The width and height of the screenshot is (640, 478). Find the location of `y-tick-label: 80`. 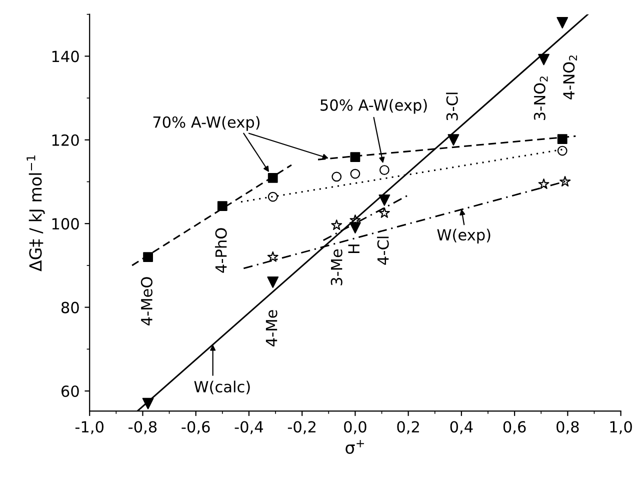

y-tick-label: 80 is located at coordinates (70, 308).